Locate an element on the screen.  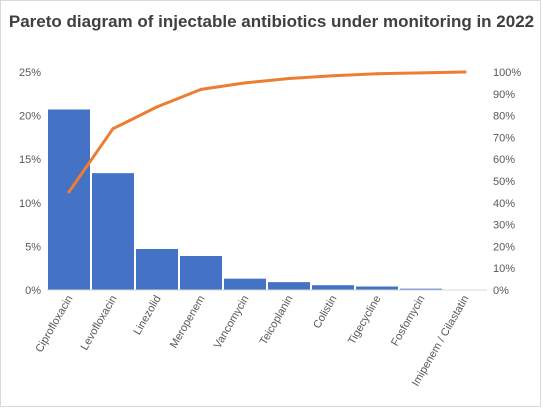
y-right-tick-label: 0% is located at coordinates (501, 291).